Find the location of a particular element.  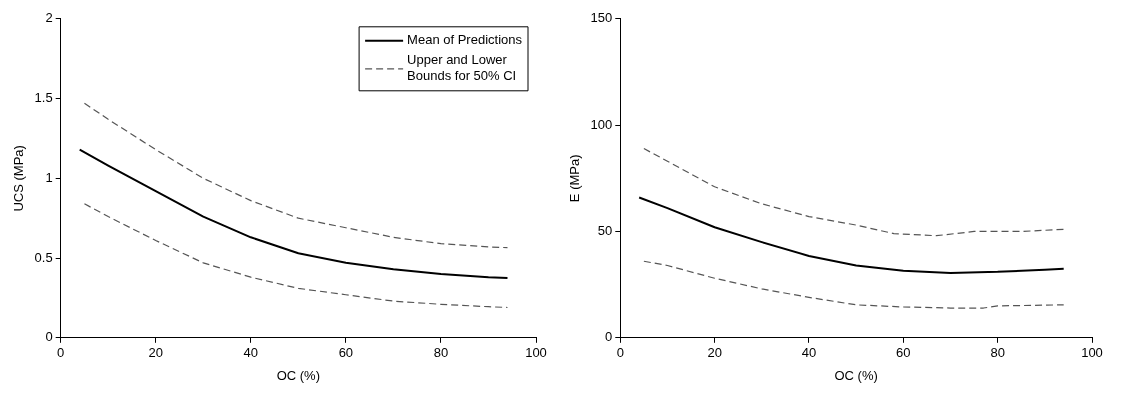

y-tick-label: 1 is located at coordinates (49, 177).